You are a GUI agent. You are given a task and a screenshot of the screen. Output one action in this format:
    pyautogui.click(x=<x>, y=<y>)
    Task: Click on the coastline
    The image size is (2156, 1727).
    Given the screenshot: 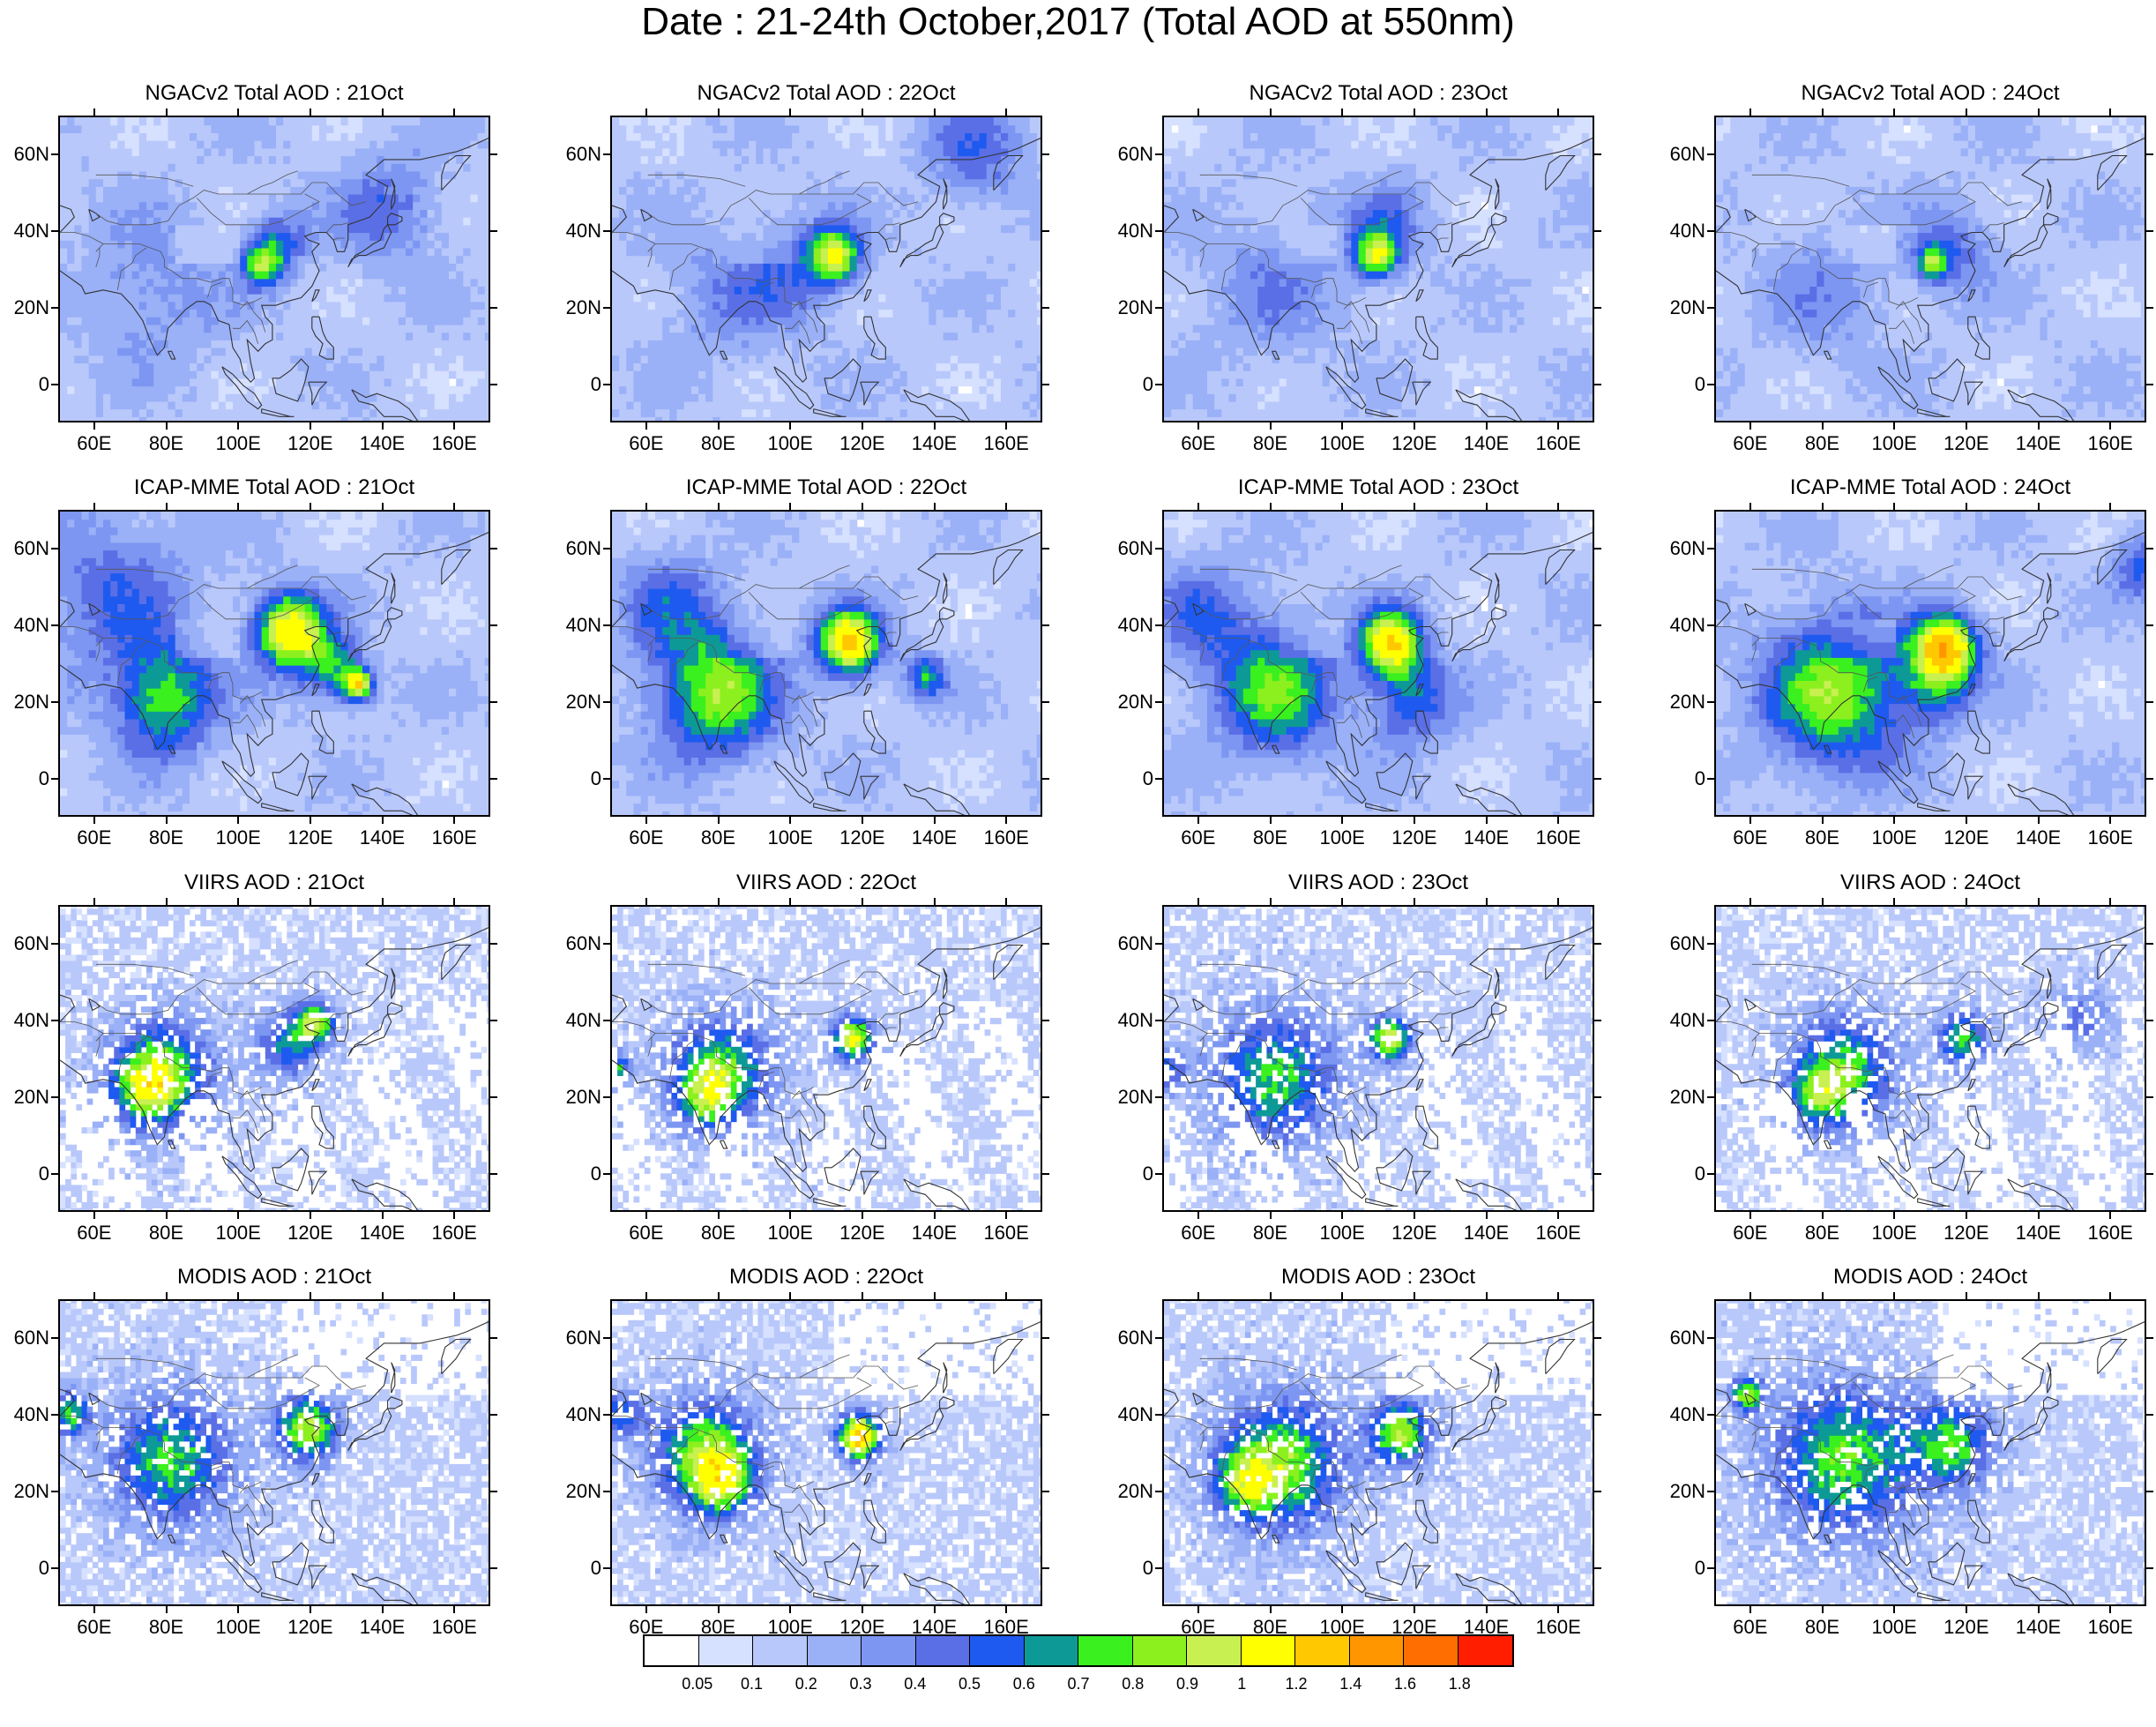 What is the action you would take?
    pyautogui.click(x=794, y=388)
    